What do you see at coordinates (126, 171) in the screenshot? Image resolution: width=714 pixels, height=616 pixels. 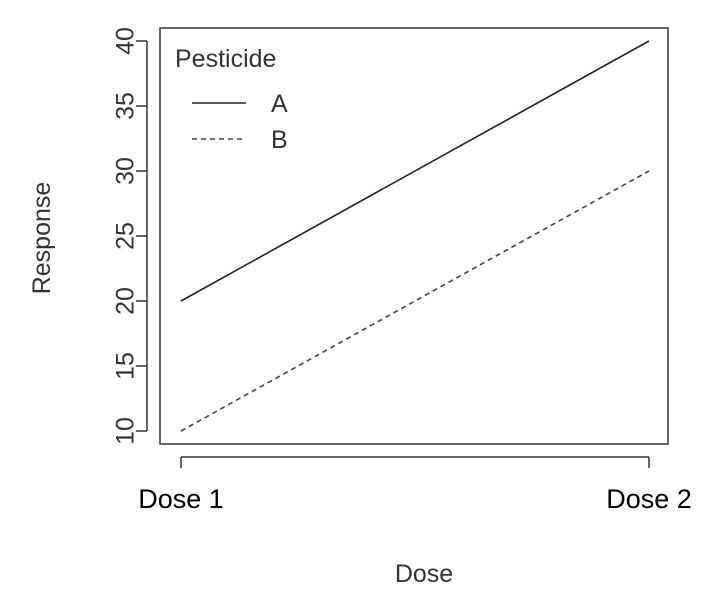 I see `y-tick-label: 30` at bounding box center [126, 171].